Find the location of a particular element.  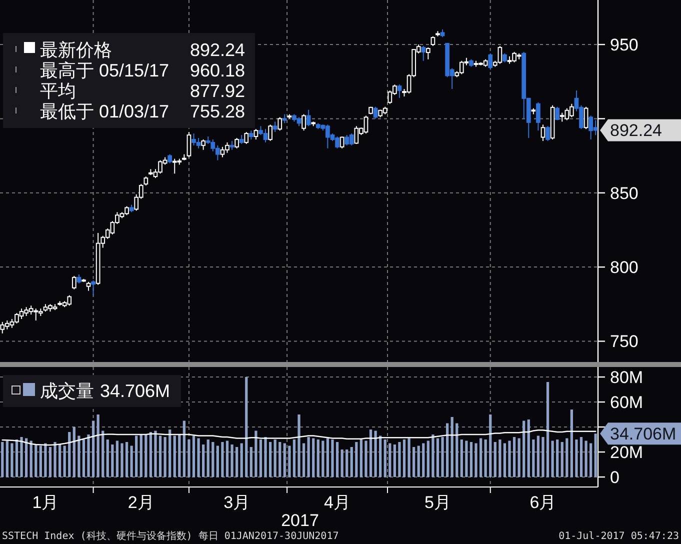

annotation: 最高于 05/15/17 960.18 is located at coordinates (142, 70).